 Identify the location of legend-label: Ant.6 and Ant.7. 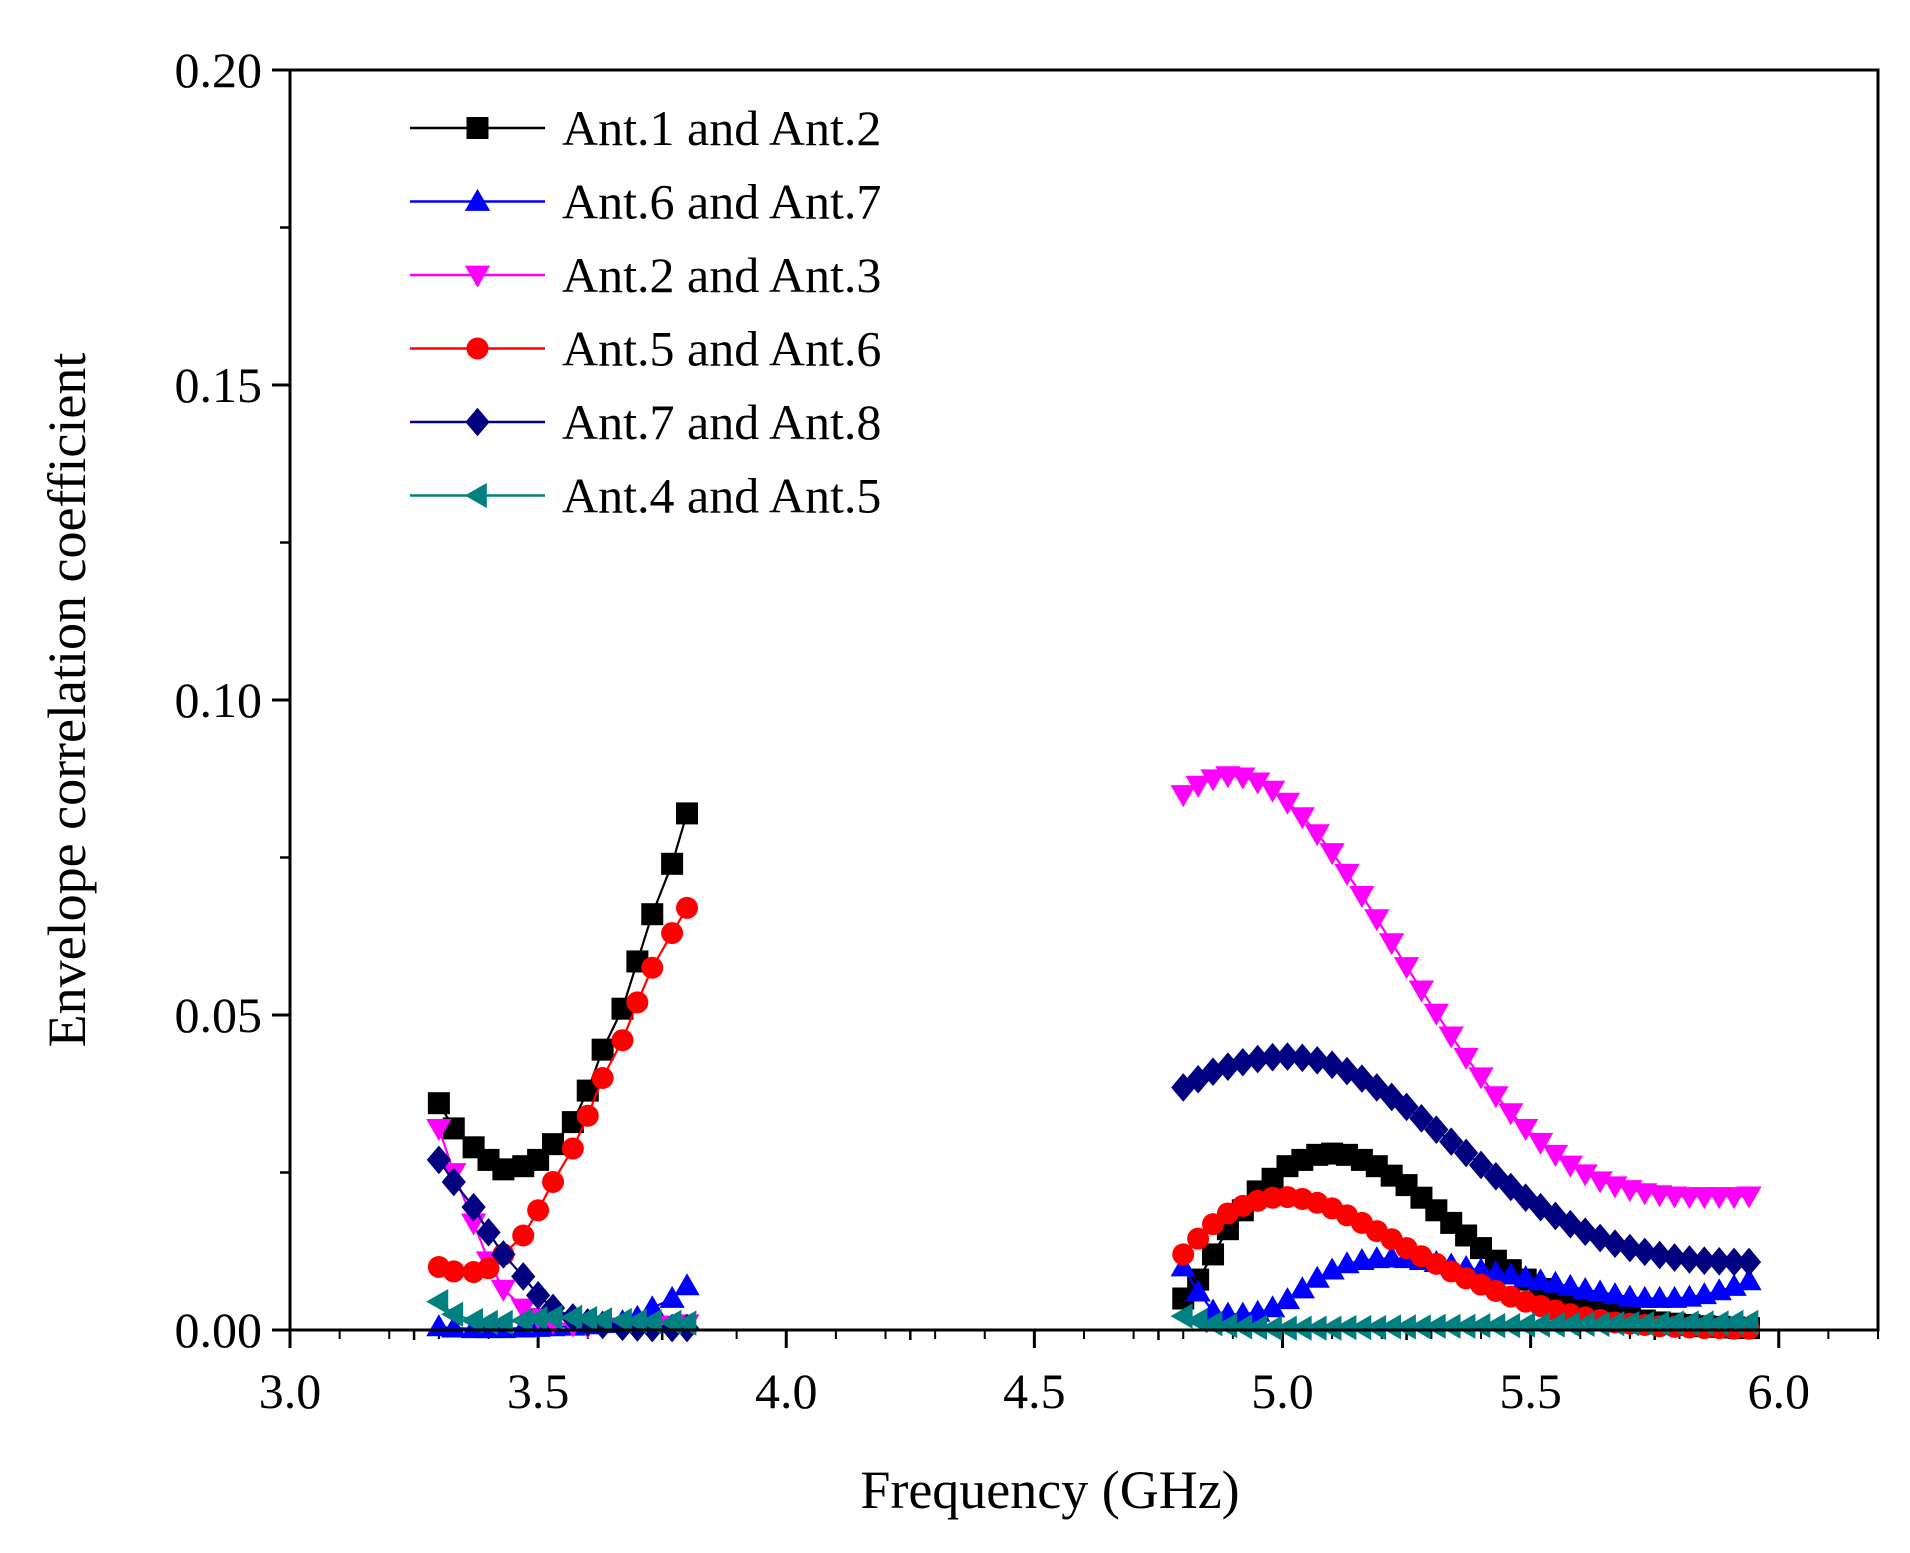
(721, 202).